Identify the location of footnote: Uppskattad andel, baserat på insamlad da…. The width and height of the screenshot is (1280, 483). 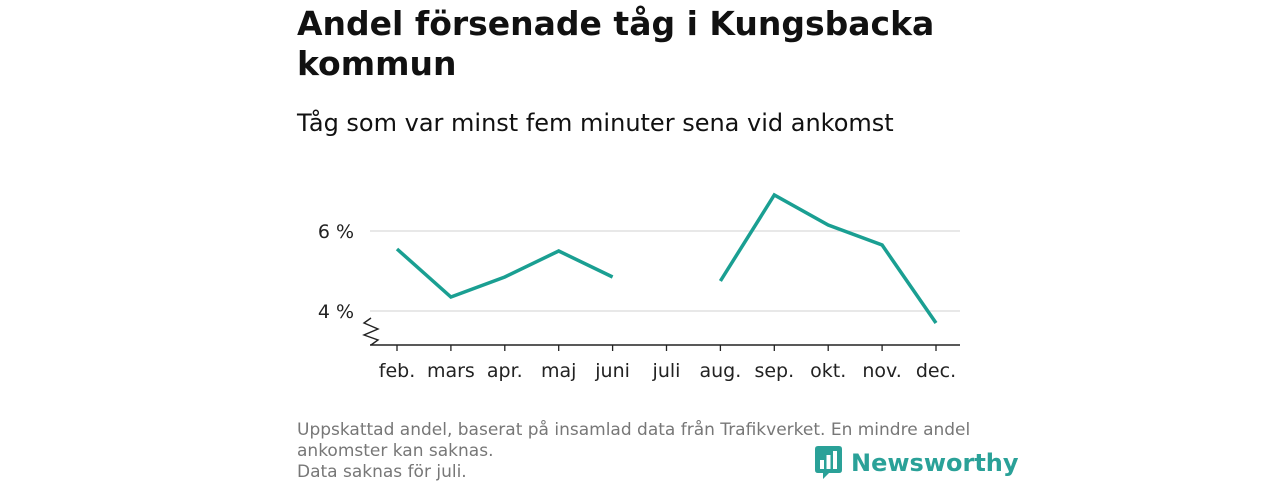
(642, 451).